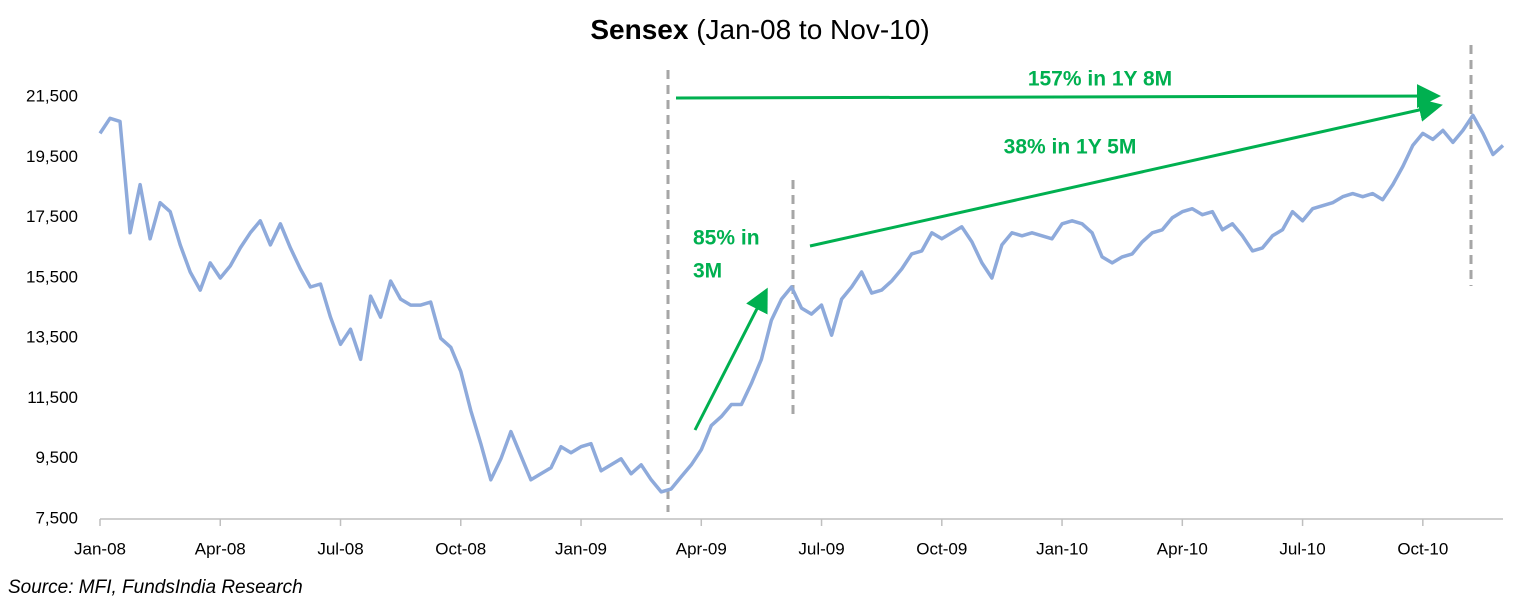 This screenshot has height=603, width=1516. I want to click on chart-title: Sensex (Jan-08 to Nov-10), so click(759, 29).